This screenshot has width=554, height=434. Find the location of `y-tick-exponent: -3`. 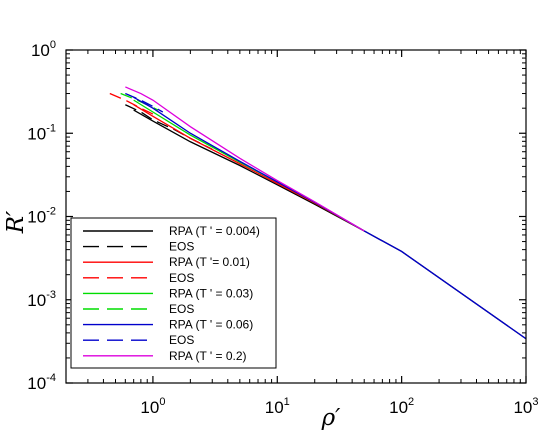

y-tick-exponent: -3 is located at coordinates (51, 295).